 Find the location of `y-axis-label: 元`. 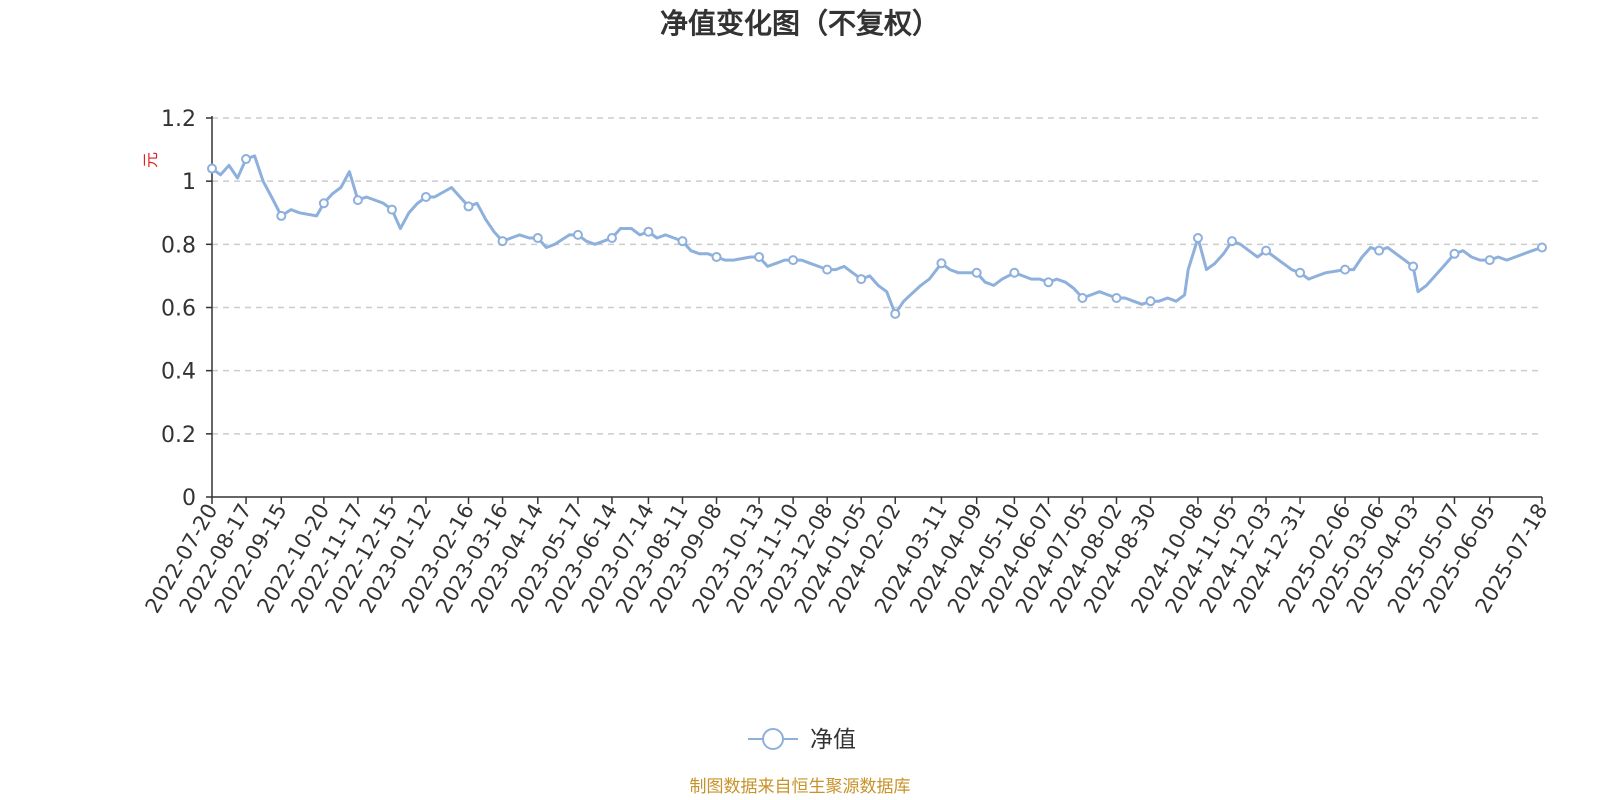

y-axis-label: 元 is located at coordinates (150, 160).